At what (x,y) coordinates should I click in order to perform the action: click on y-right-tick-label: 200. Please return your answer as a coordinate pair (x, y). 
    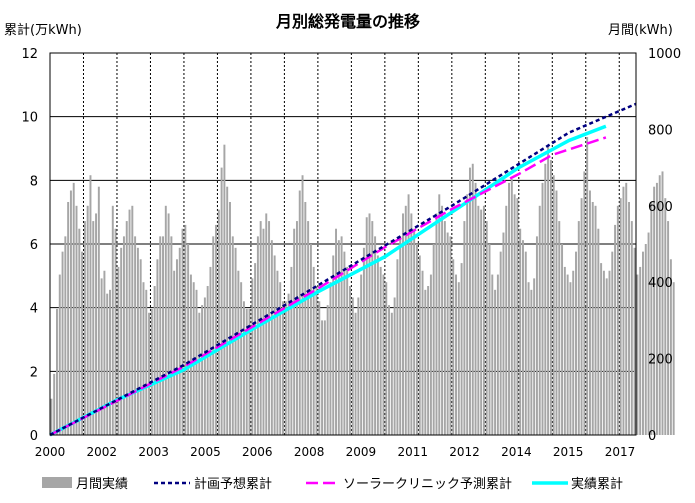
    Looking at the image, I should click on (660, 360).